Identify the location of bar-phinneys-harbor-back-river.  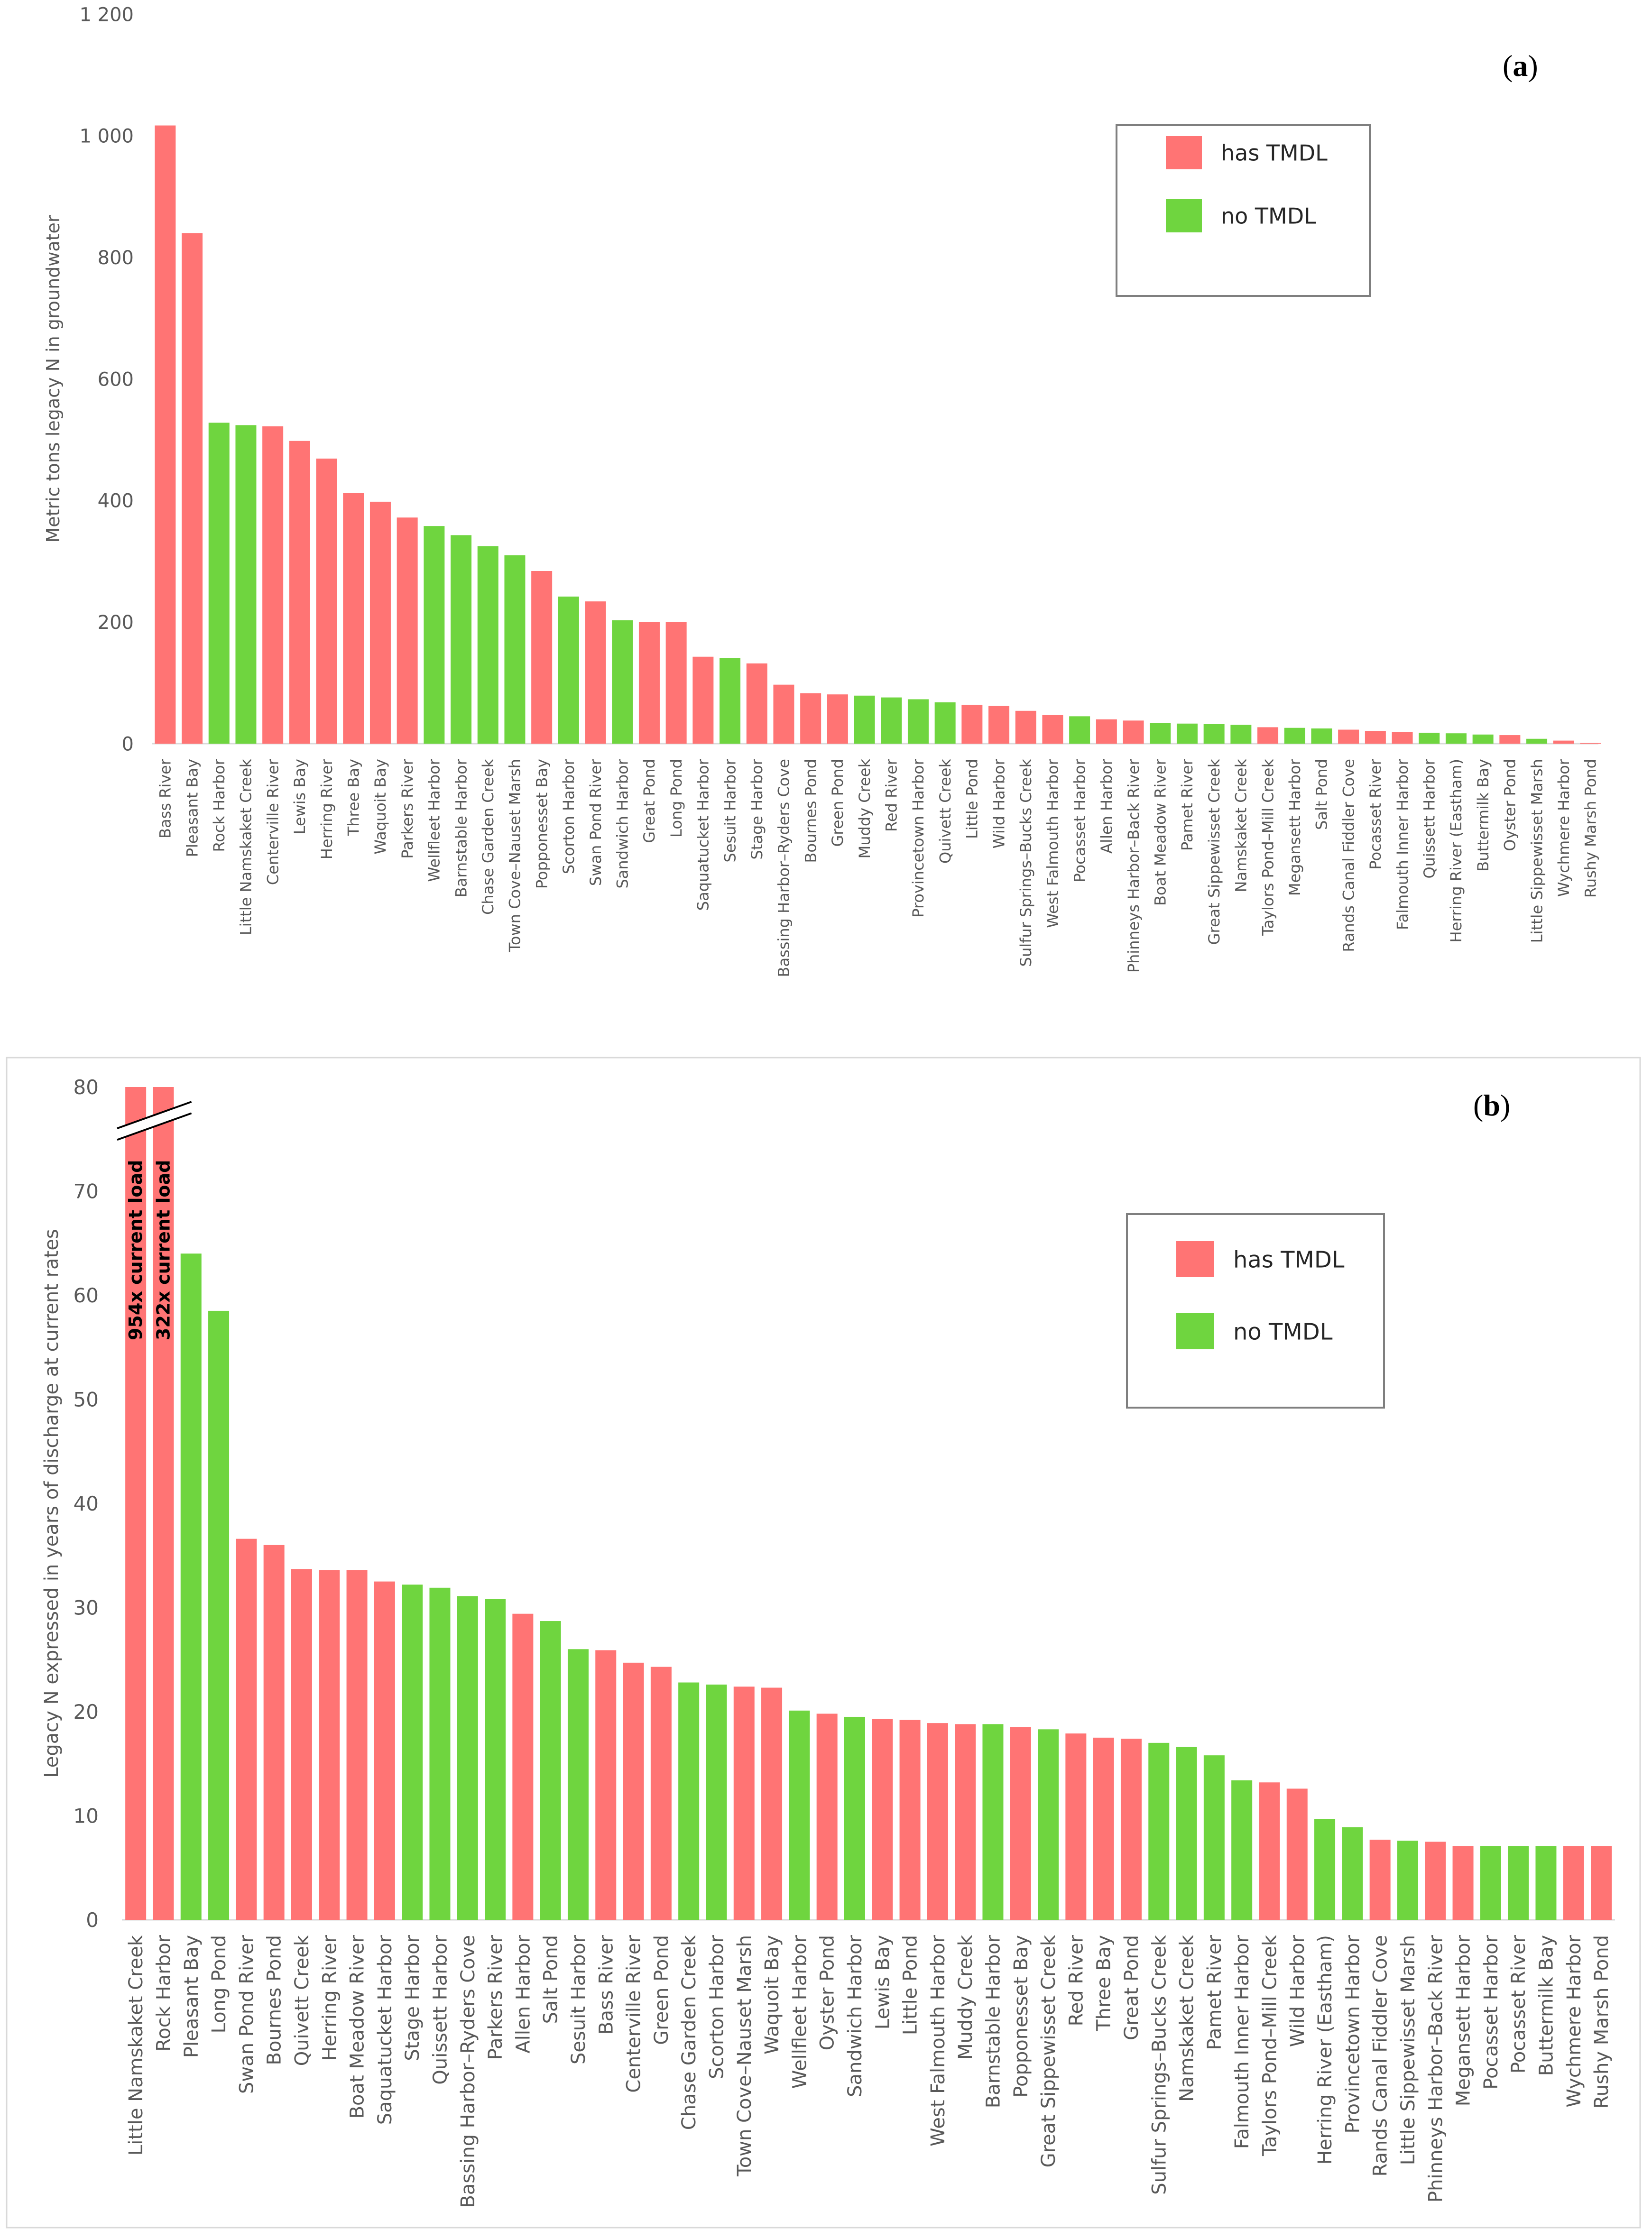
(1134, 732).